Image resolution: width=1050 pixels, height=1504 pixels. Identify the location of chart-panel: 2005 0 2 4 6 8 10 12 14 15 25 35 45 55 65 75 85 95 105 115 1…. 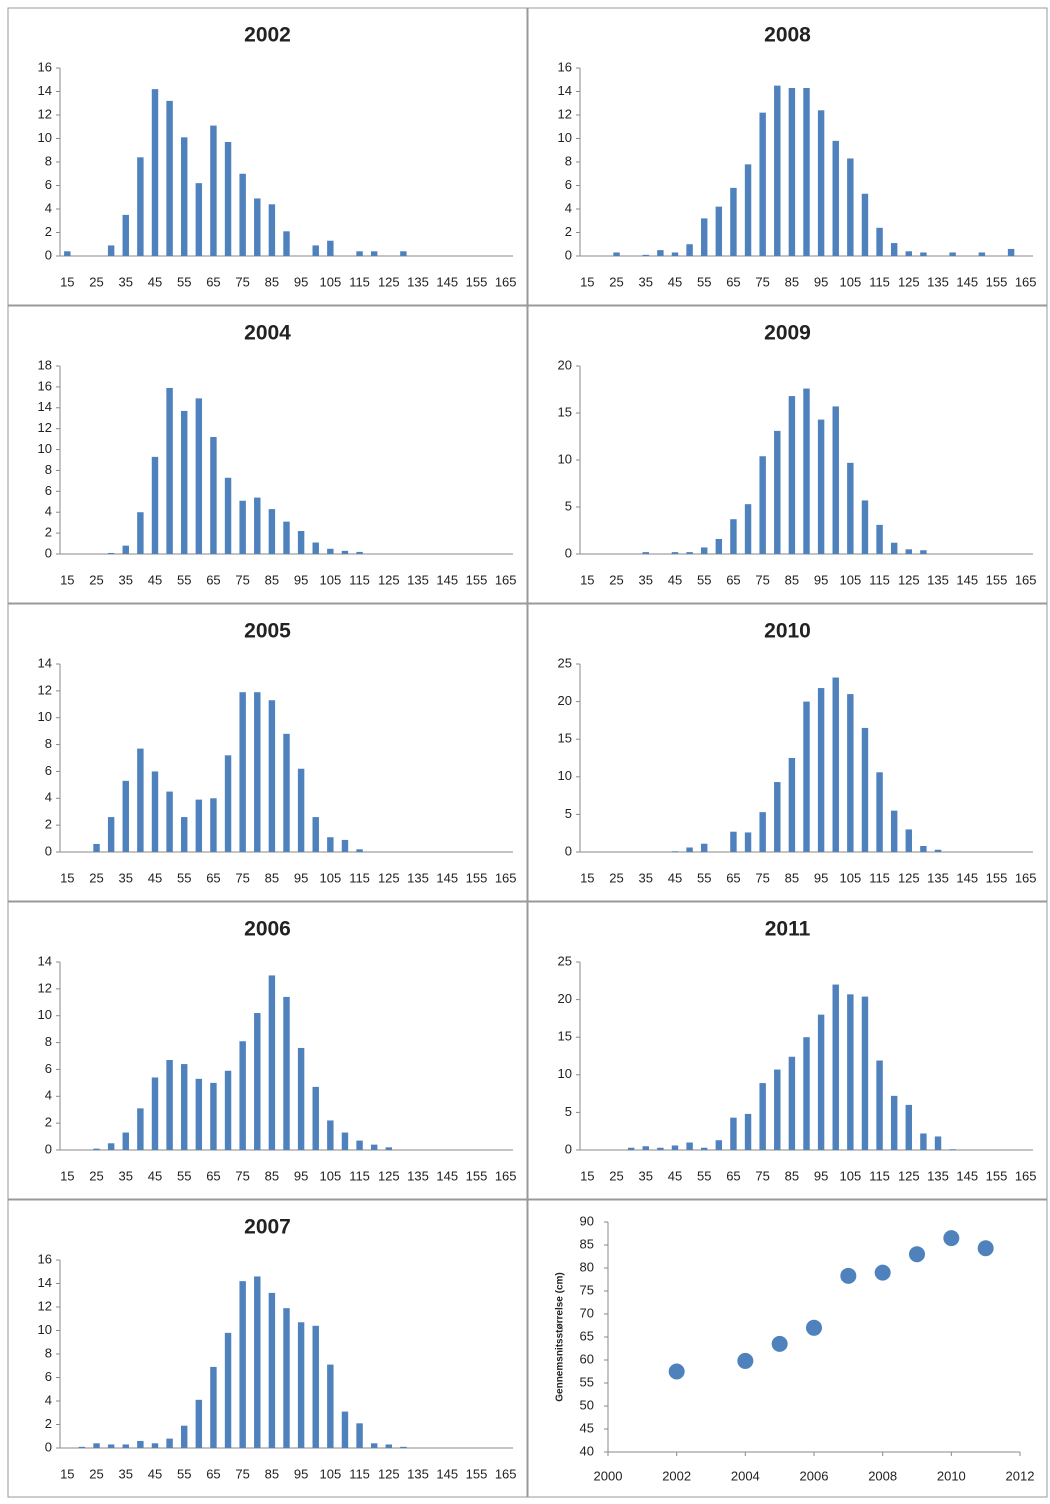
(267, 752).